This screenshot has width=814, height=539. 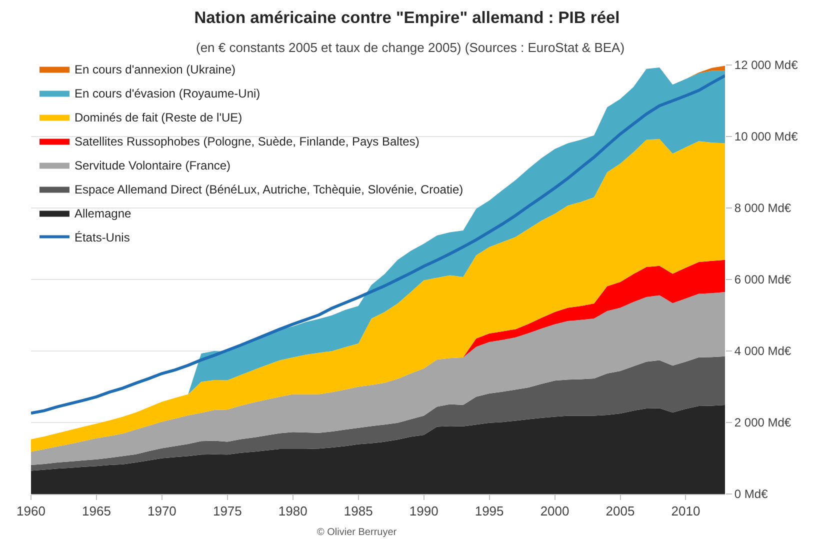 I want to click on chart-title: Nation américaine contre "Empire" allemand : PIB réel, so click(x=407, y=17).